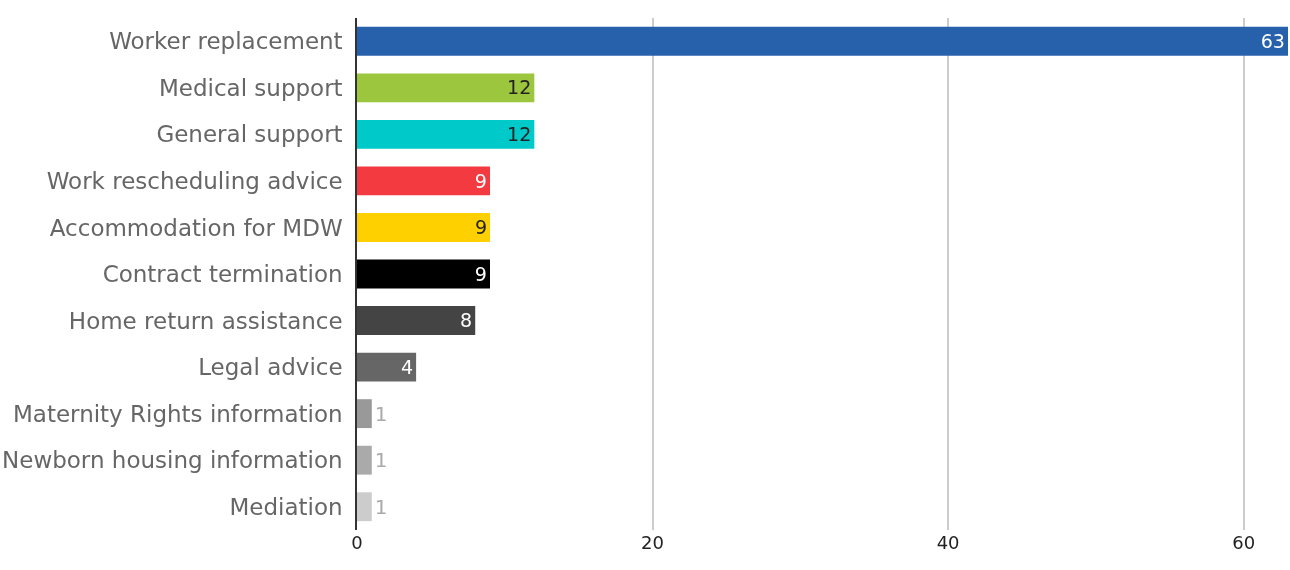  What do you see at coordinates (177, 413) in the screenshot?
I see `y-tick-label: Maternity Rights information` at bounding box center [177, 413].